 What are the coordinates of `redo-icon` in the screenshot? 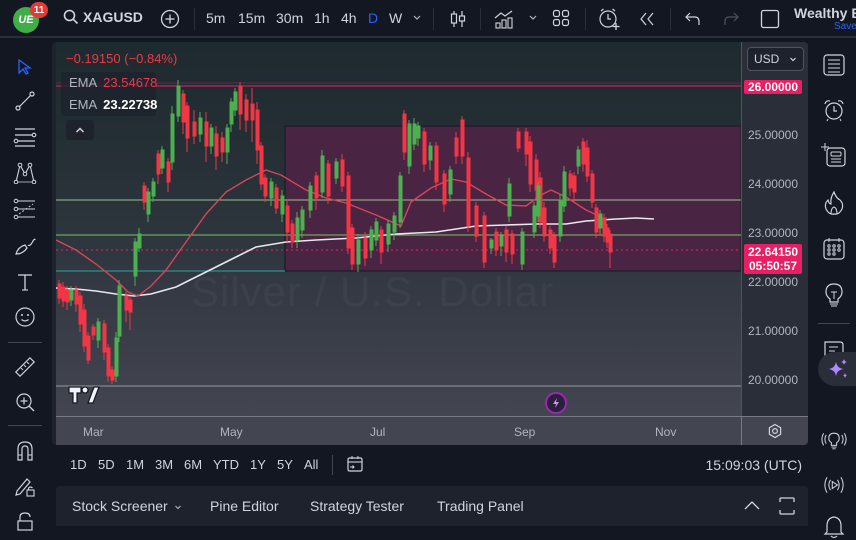 It's located at (731, 19).